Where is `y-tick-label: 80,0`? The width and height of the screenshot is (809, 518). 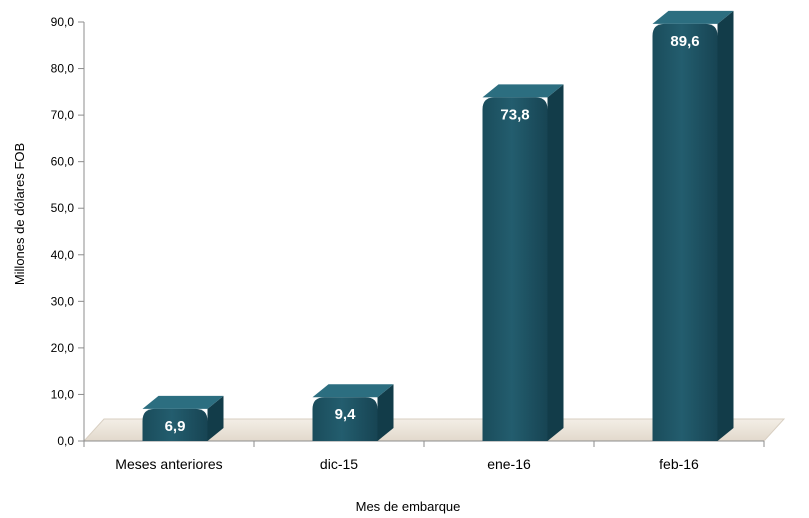
y-tick-label: 80,0 is located at coordinates (63, 69).